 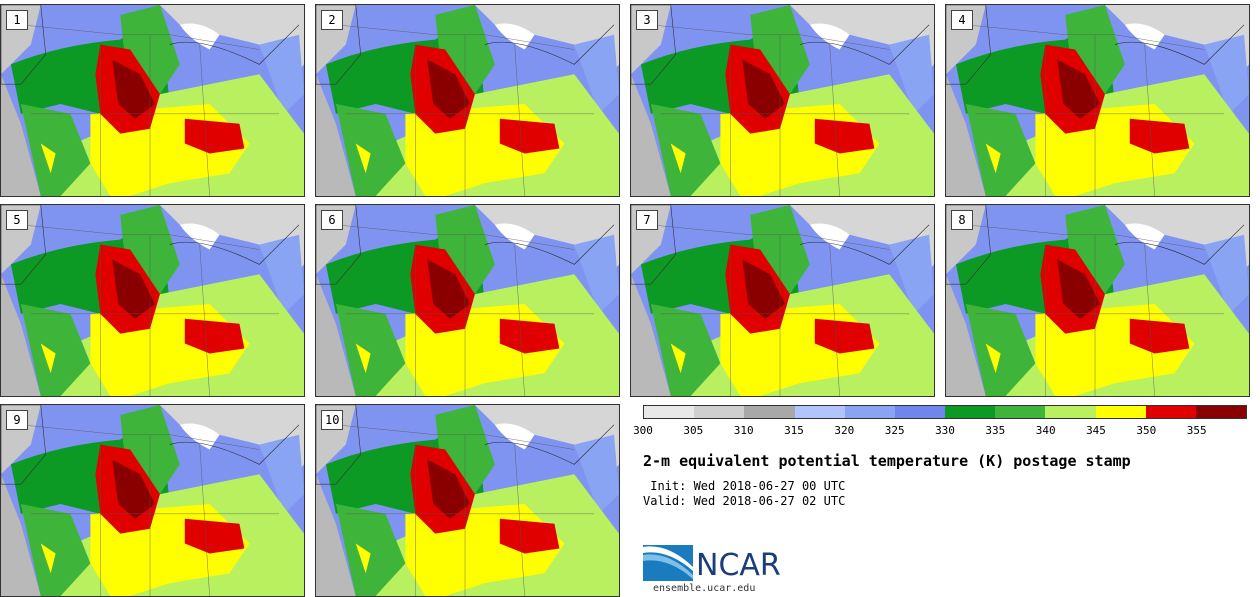 What do you see at coordinates (1045, 430) in the screenshot?
I see `colorbar-tick-label: 340` at bounding box center [1045, 430].